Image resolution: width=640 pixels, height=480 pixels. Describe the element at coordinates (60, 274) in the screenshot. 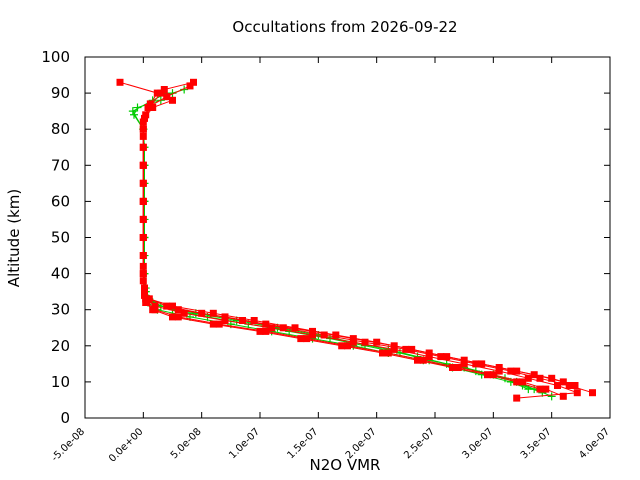

I see `y-tick-label: 40` at that location.